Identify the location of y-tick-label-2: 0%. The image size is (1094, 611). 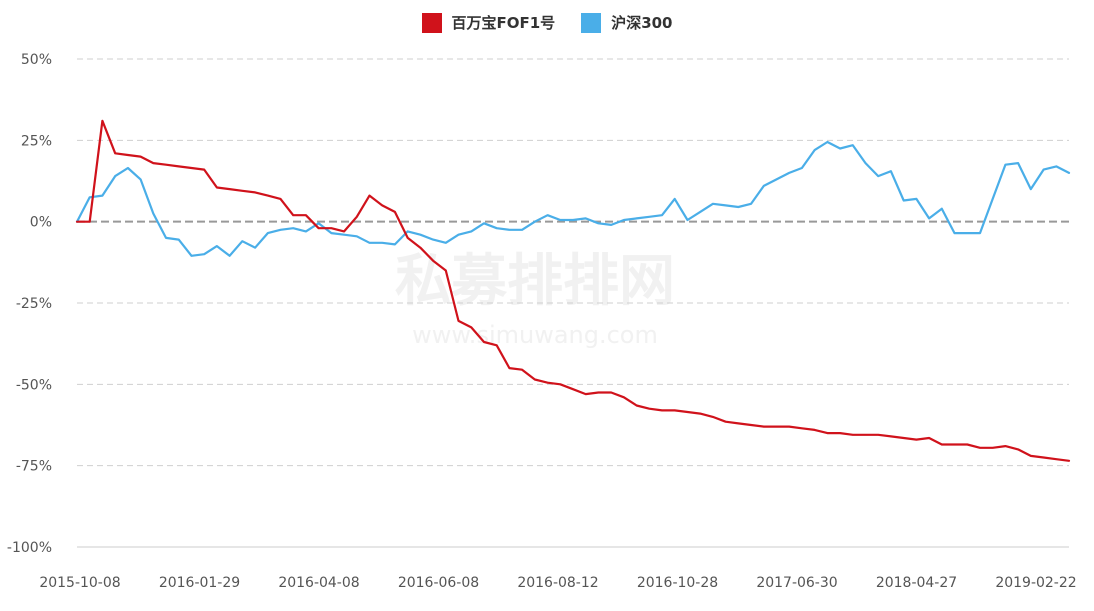
(41, 223).